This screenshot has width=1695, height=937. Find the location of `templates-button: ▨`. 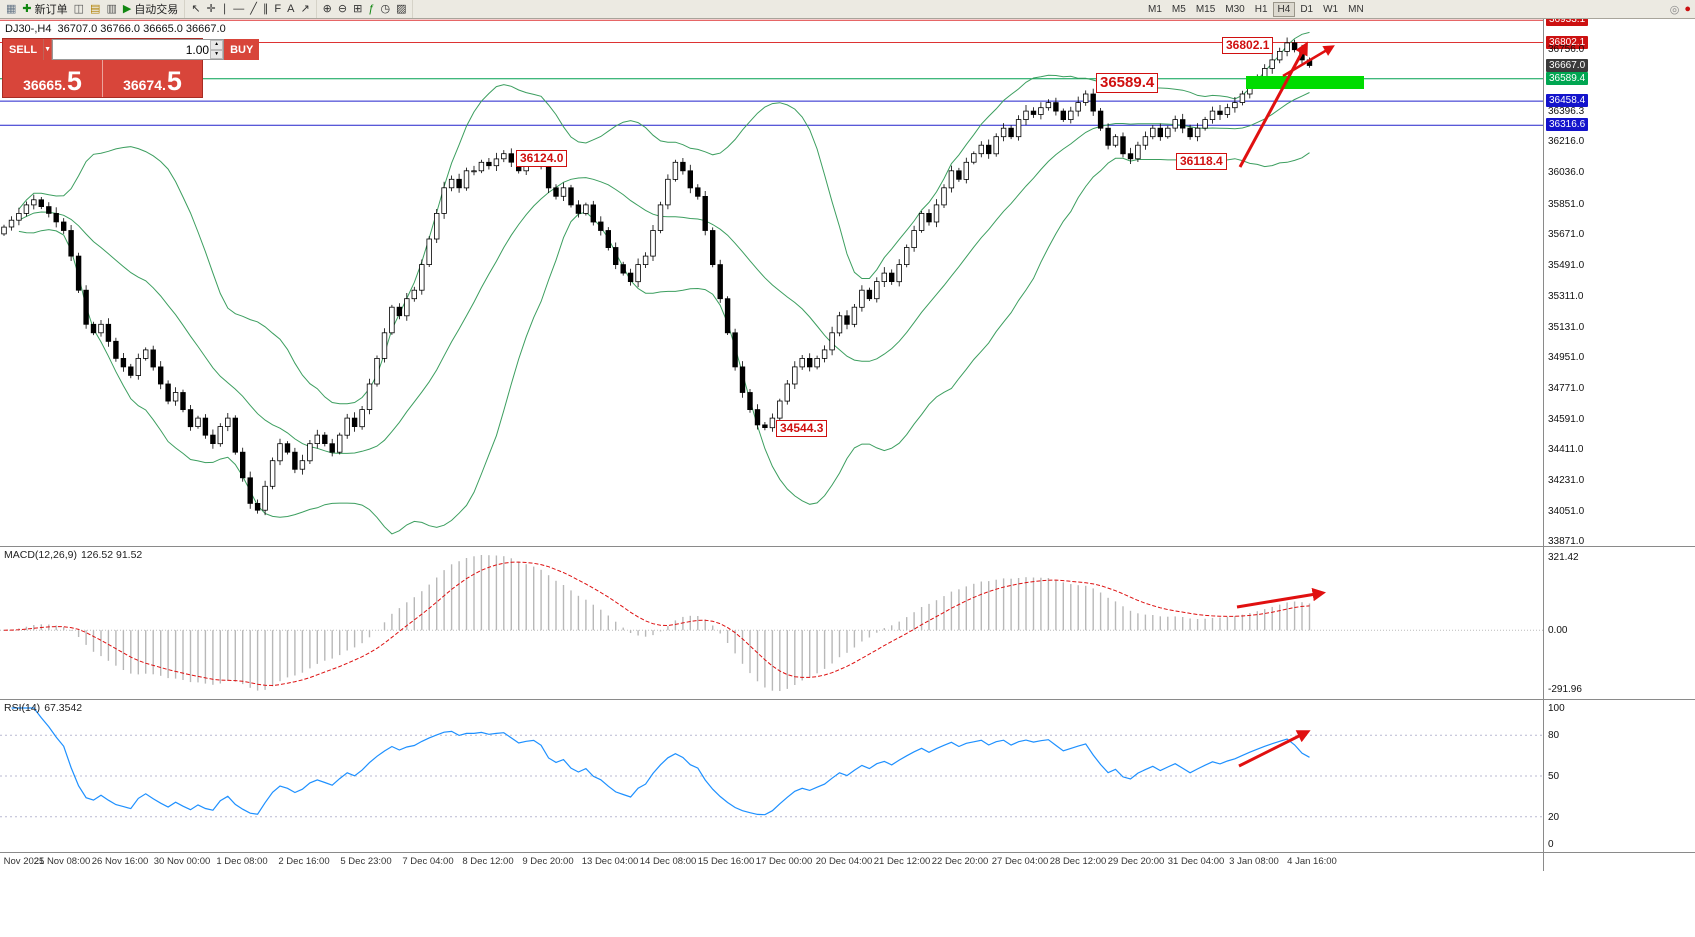

templates-button: ▨ is located at coordinates (401, 9).